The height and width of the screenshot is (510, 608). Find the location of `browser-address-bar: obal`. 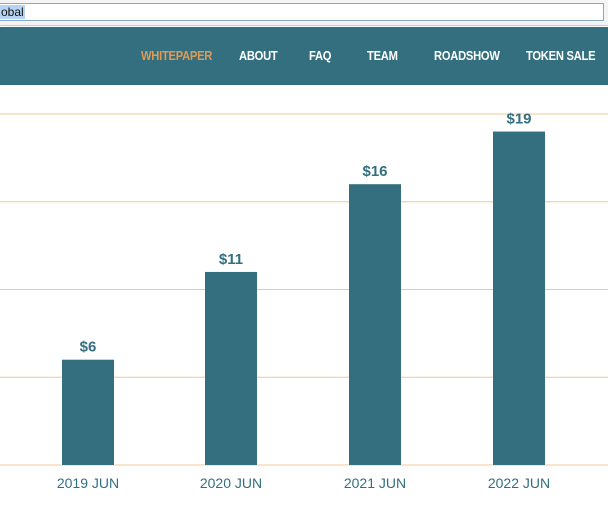

browser-address-bar: obal is located at coordinates (304, 13).